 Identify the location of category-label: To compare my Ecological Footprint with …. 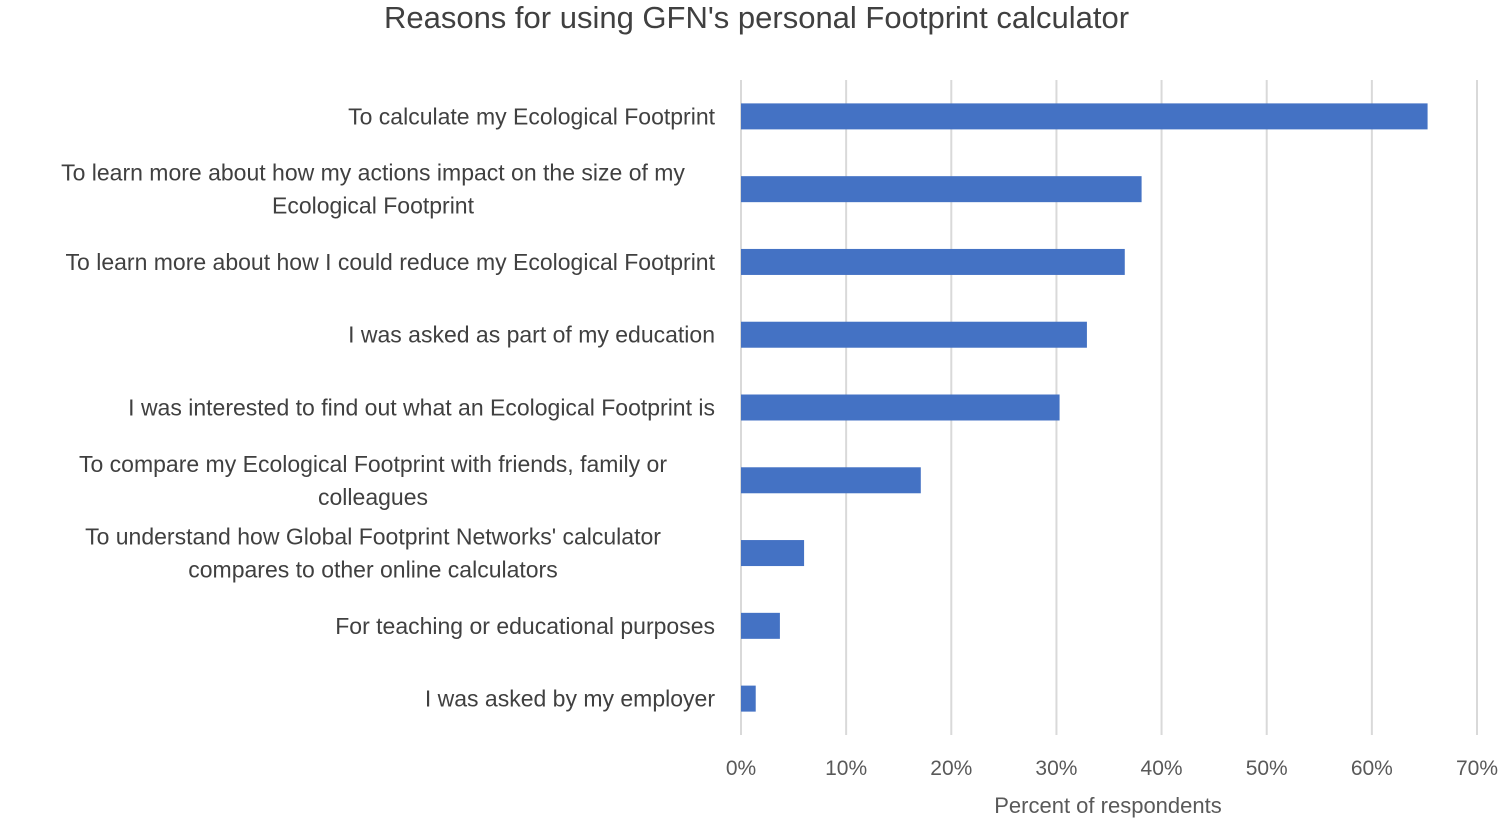
(373, 464).